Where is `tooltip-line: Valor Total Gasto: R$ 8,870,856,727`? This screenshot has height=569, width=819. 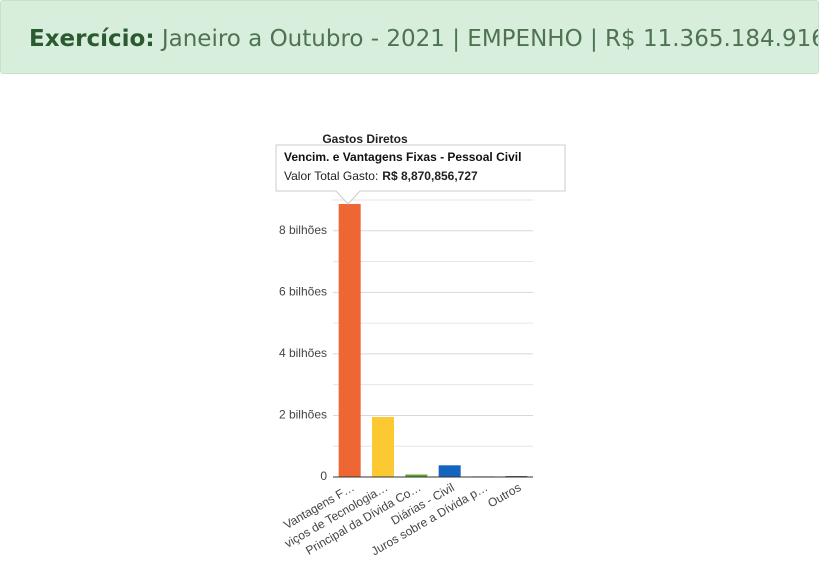
tooltip-line: Valor Total Gasto: R$ 8,870,856,727 is located at coordinates (381, 176).